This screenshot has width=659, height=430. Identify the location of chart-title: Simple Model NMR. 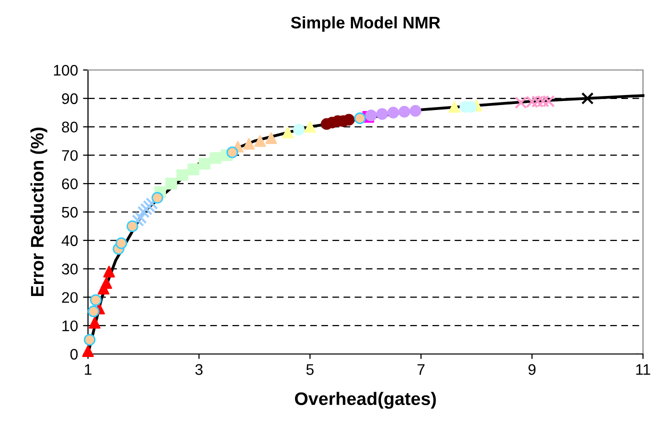
(365, 24).